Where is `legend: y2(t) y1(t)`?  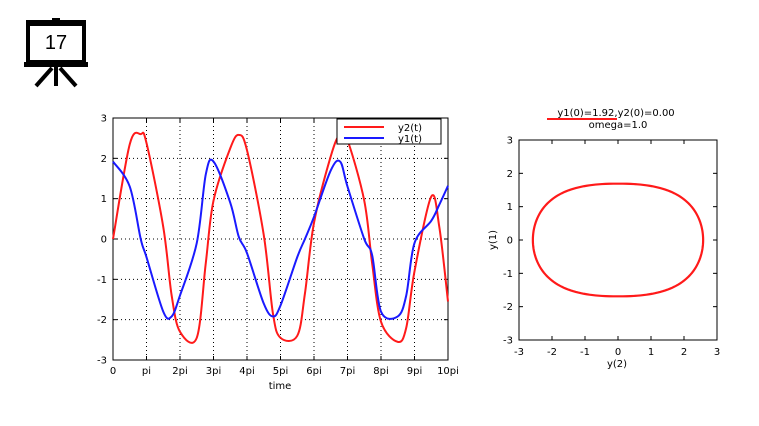 legend: y2(t) y1(t) is located at coordinates (389, 131).